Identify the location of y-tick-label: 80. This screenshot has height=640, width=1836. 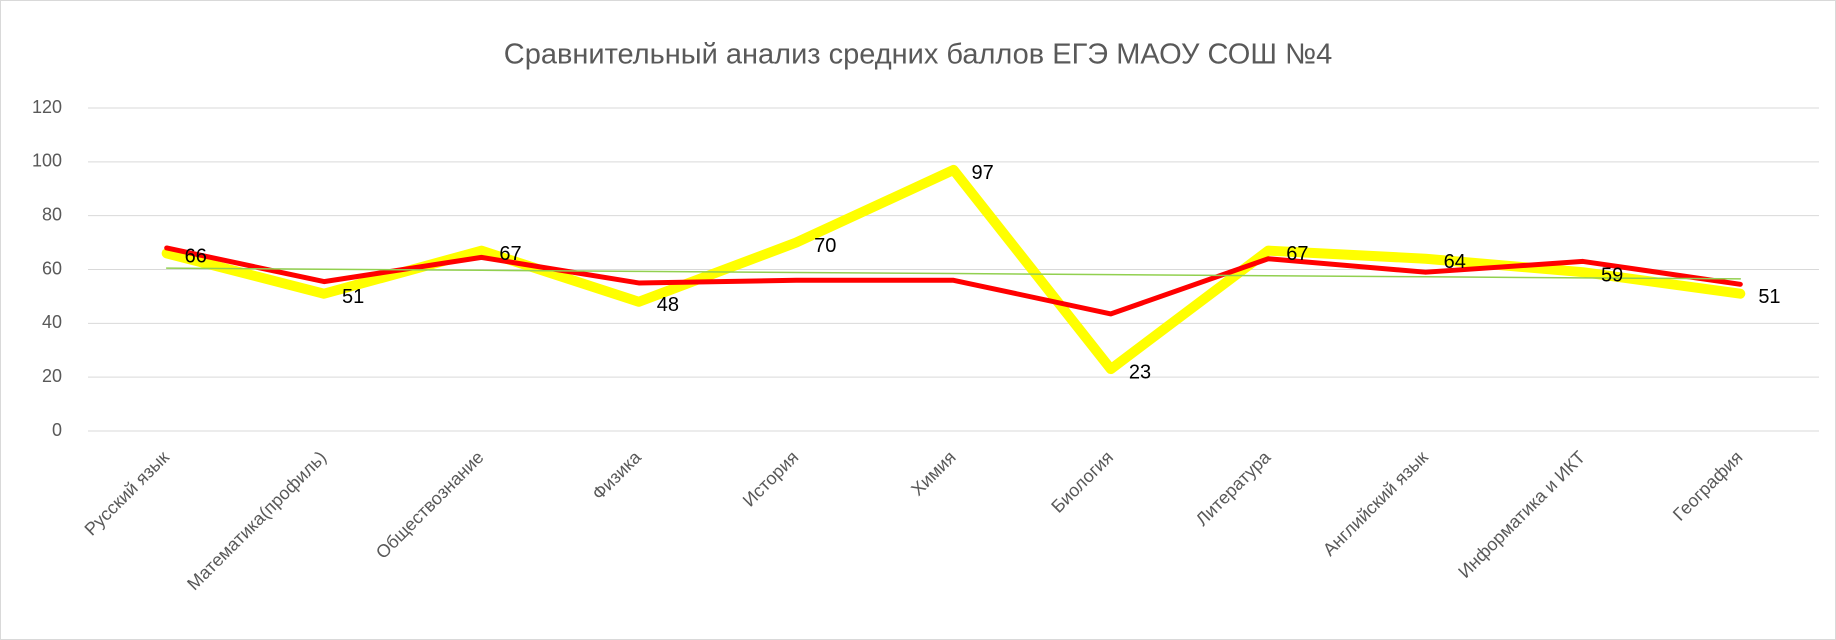
(52, 214).